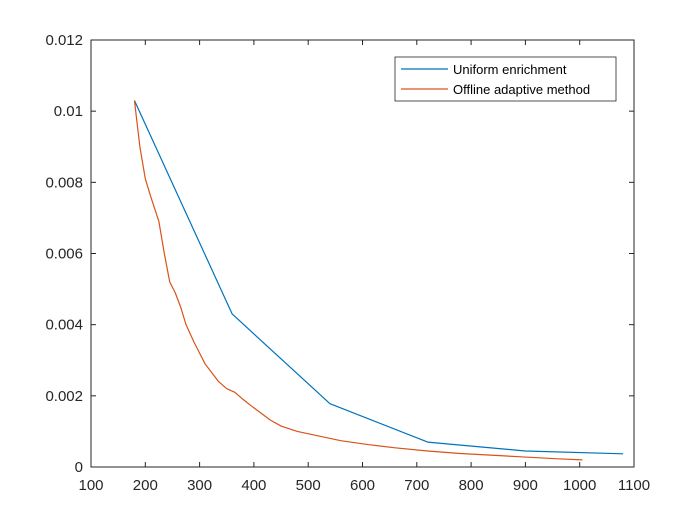 The width and height of the screenshot is (700, 525). I want to click on legend-box, so click(505, 79).